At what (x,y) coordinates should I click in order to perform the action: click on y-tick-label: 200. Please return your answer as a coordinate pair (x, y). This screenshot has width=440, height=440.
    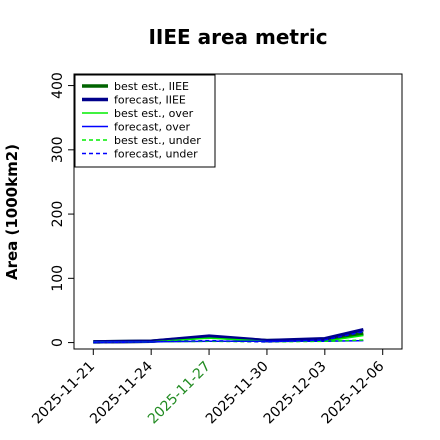
    Looking at the image, I should click on (58, 214).